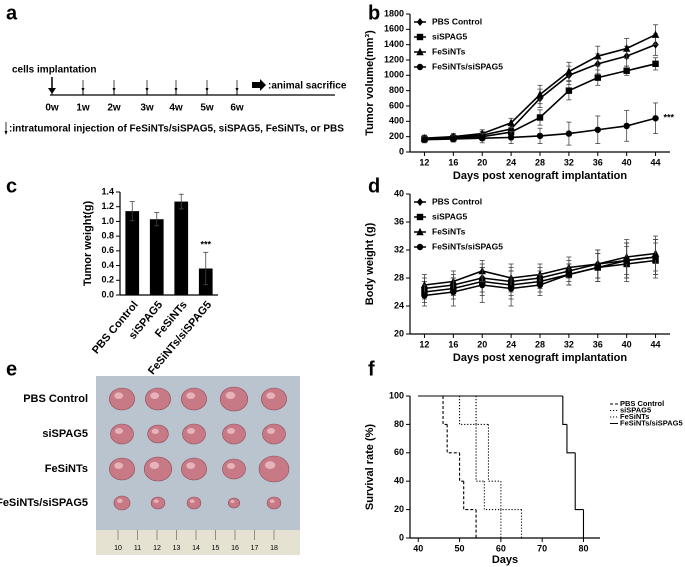 The image size is (685, 567). Describe the element at coordinates (569, 344) in the screenshot. I see `x-tick-label: 32` at that location.